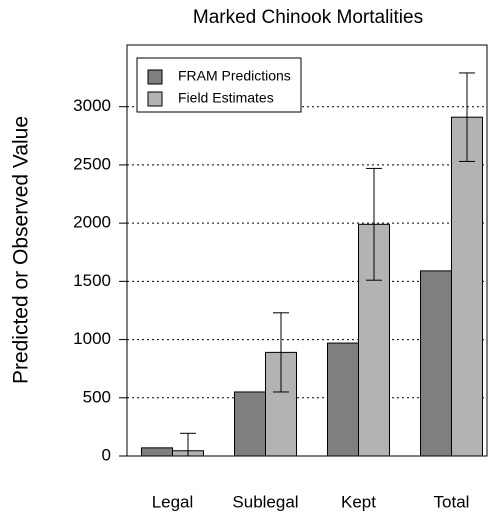  What do you see at coordinates (173, 501) in the screenshot?
I see `x-tick-label: Legal` at bounding box center [173, 501].